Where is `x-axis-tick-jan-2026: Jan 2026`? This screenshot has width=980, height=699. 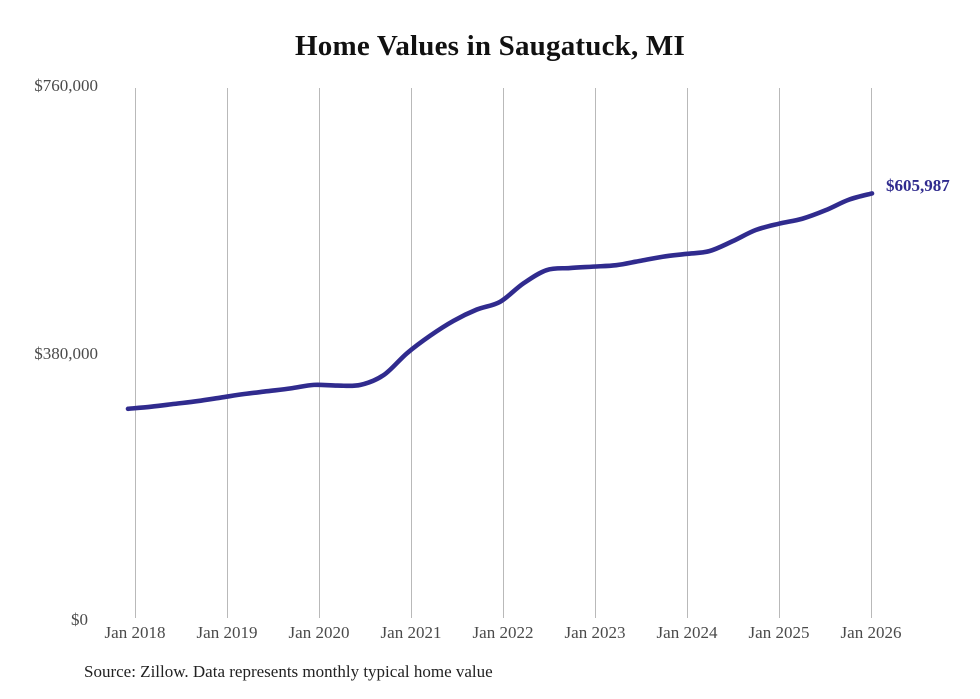 x-axis-tick-jan-2026: Jan 2026 is located at coordinates (871, 632).